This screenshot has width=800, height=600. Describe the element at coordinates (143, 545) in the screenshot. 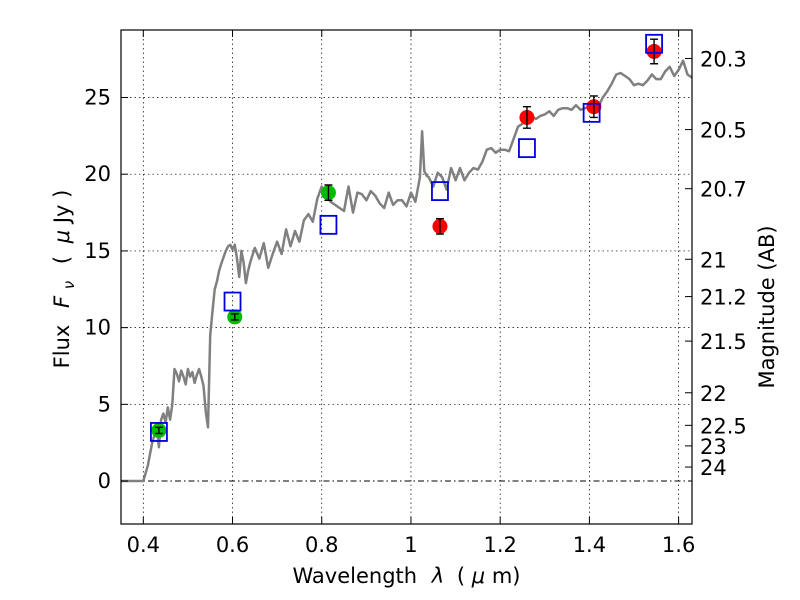

I see `x-tick-label: 0.4` at that location.